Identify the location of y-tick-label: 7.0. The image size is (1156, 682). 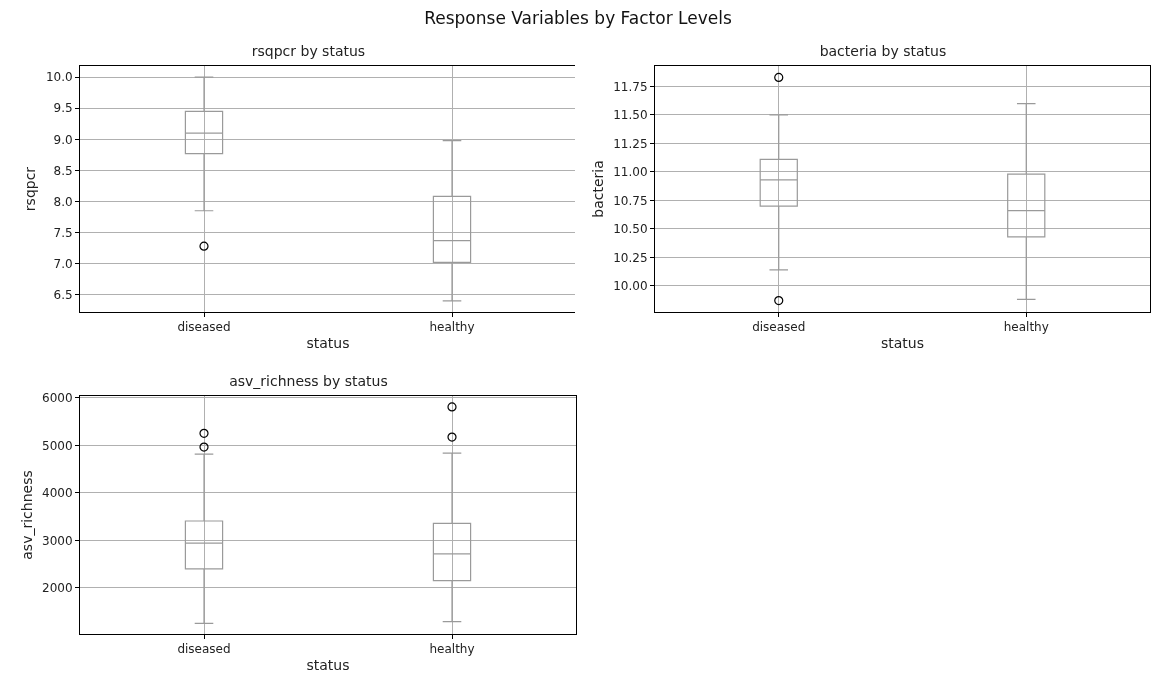
(63, 263).